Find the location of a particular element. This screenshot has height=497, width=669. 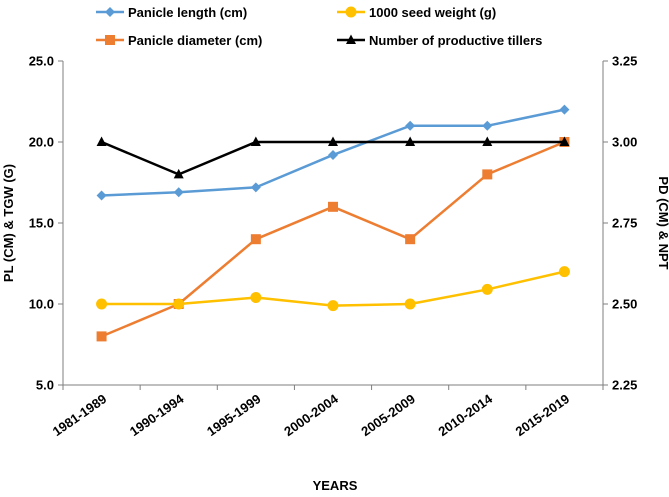

left-tick-label: 10.0 is located at coordinates (41, 304).